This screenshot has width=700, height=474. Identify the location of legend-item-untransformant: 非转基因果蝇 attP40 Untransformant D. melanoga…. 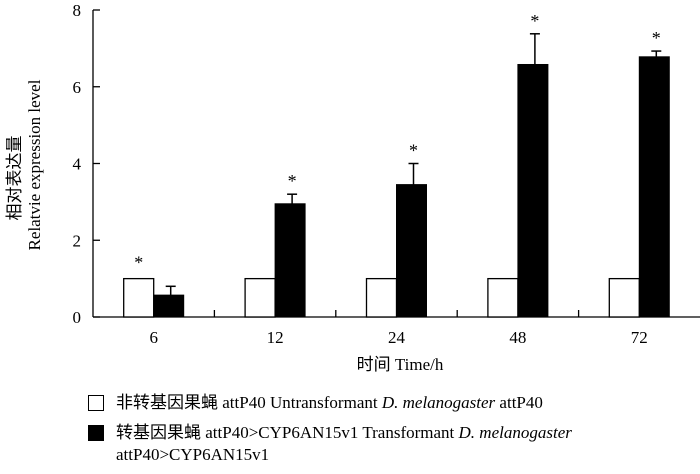
(394, 403).